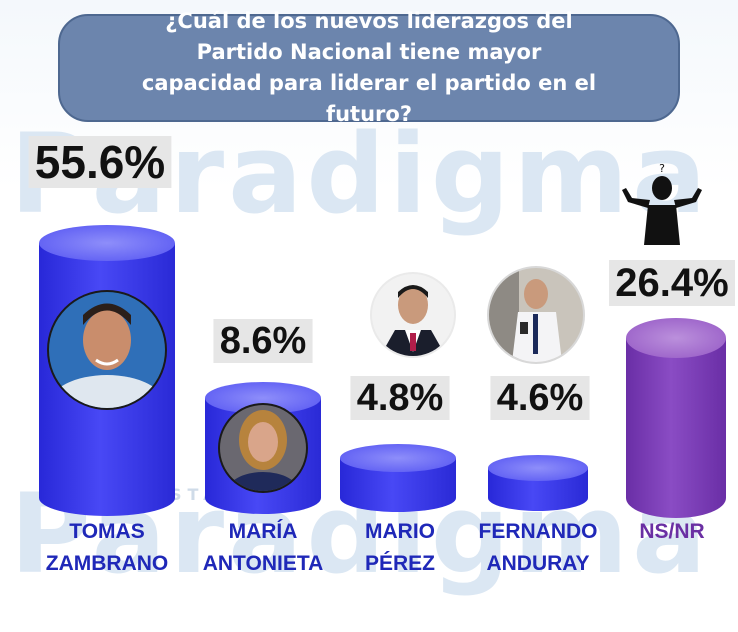  I want to click on category-label-5: NS/NR, so click(671, 531).